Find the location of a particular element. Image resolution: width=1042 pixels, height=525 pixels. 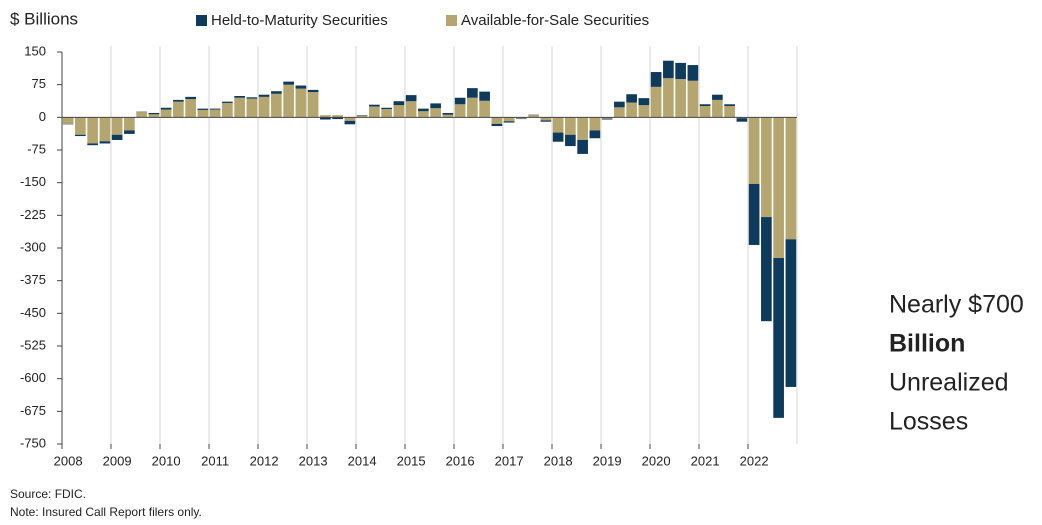

annotation: Unrealized is located at coordinates (949, 383).